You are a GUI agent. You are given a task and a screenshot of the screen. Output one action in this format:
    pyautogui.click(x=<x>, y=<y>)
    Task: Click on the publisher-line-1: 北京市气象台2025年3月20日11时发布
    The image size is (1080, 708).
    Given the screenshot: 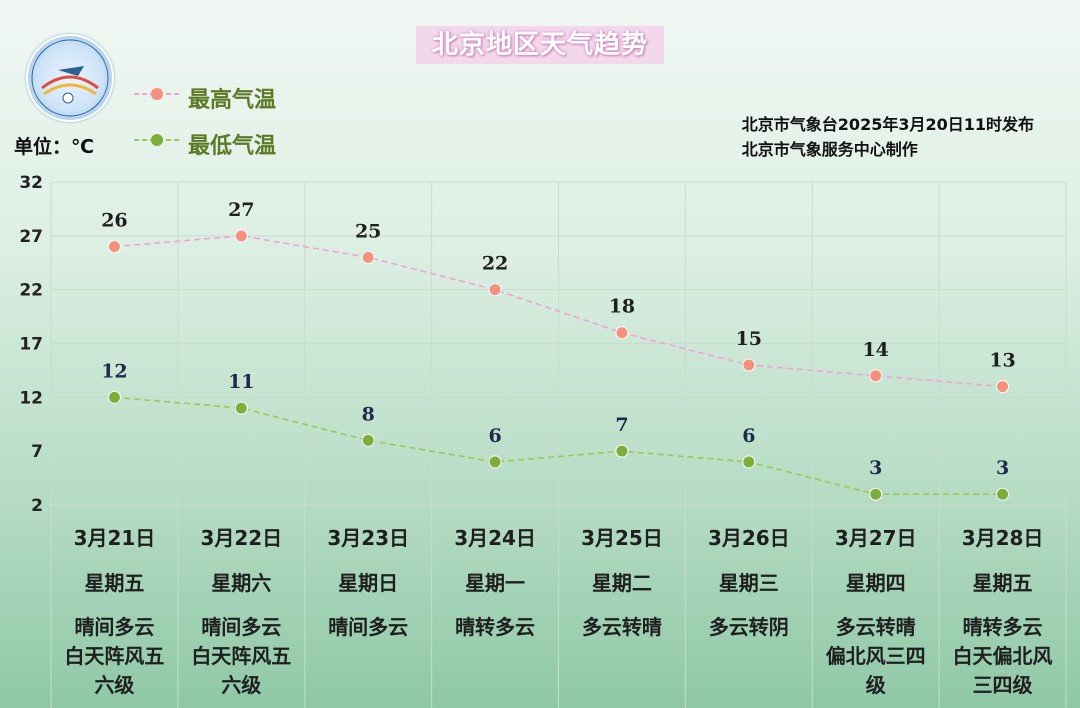 What is the action you would take?
    pyautogui.click(x=887, y=124)
    